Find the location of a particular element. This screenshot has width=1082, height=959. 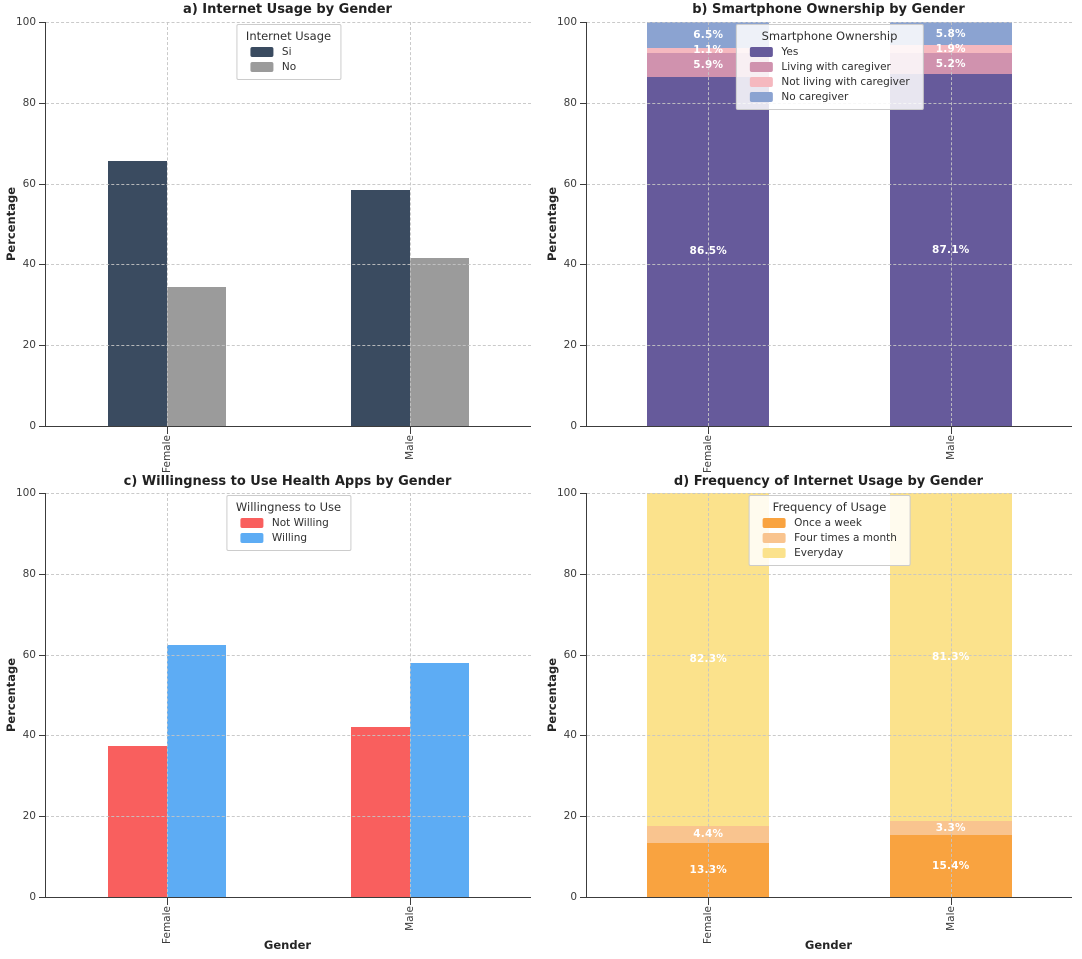

legend-item-everyday: Everyday is located at coordinates (829, 553).